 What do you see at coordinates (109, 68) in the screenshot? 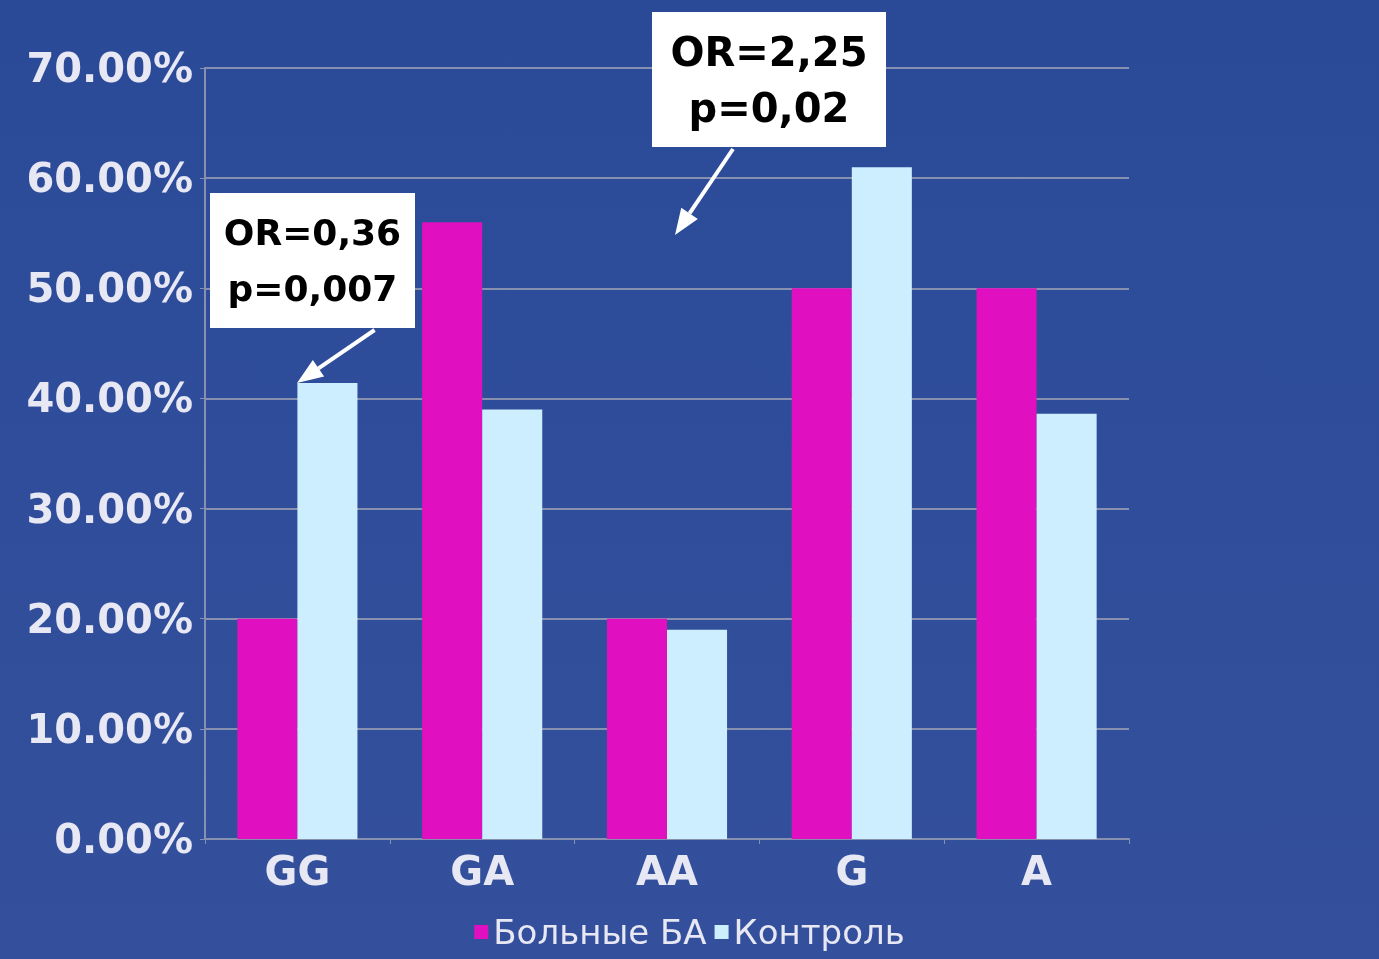
I see `y-tick-label: 70.00%` at bounding box center [109, 68].